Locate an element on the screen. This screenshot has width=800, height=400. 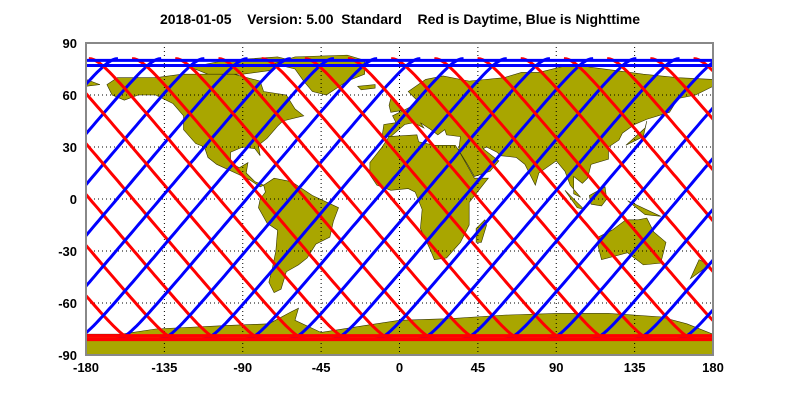
x-tick-label: 0 is located at coordinates (399, 367).